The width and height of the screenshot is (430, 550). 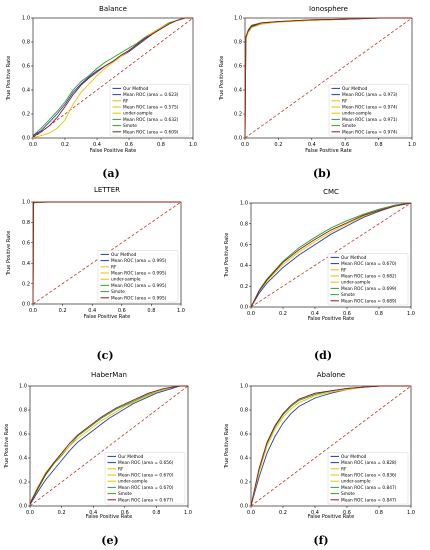 What do you see at coordinates (370, 120) in the screenshot?
I see `legend-label: Mean ROC (area = 0.971)` at bounding box center [370, 120].